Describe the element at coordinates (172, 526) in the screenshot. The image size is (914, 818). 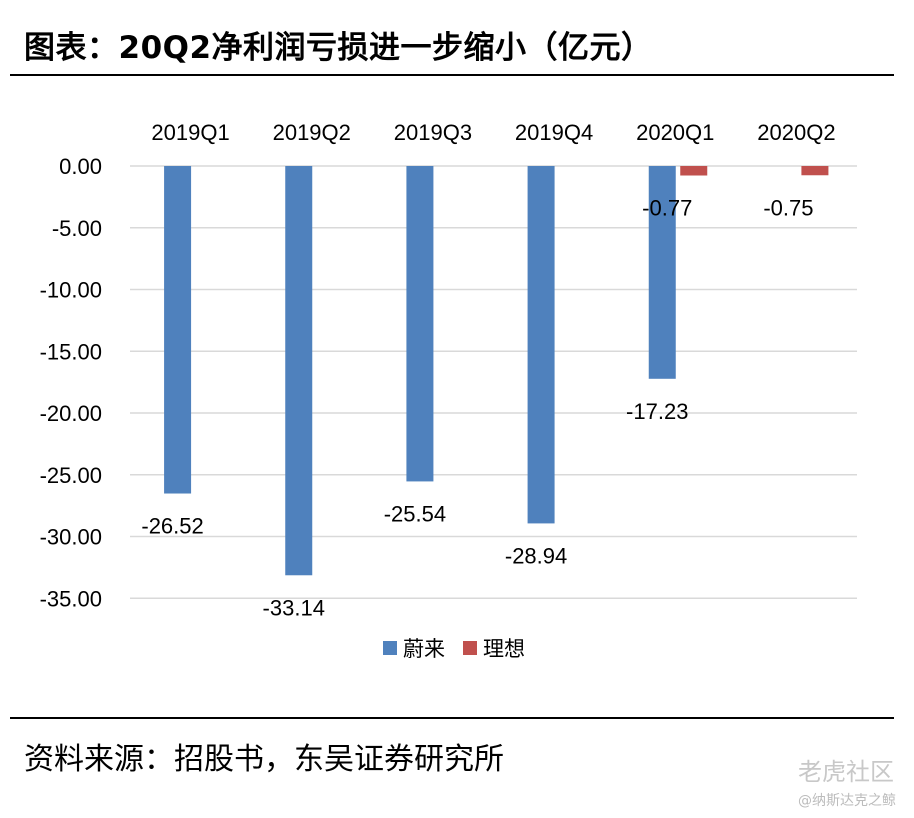
I see `data-label-nio: -26.52` at that location.